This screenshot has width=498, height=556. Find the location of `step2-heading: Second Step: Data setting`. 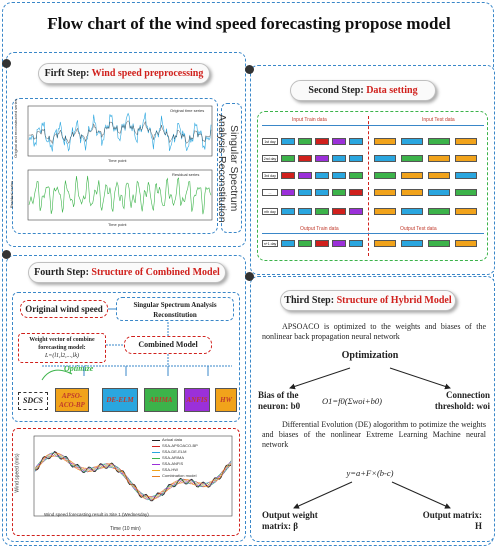

step2-heading: Second Step: Data setting is located at coordinates (363, 90).